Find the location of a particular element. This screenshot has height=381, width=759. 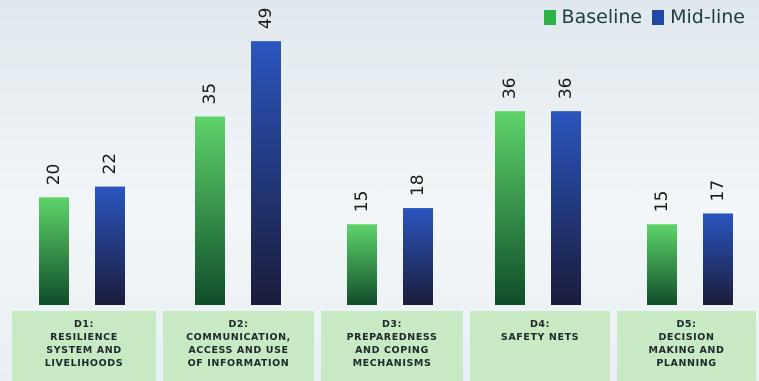

data-label-baseline-2: 35 is located at coordinates (210, 94).